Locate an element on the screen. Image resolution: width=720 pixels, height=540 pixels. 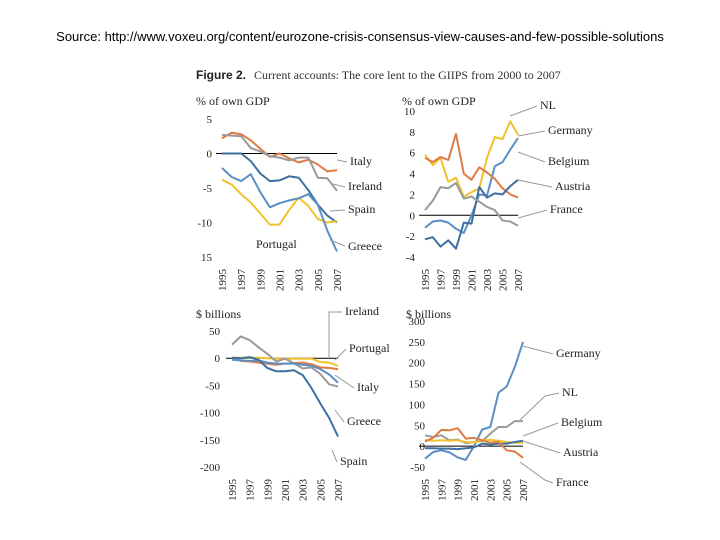
core-usd-ytick-label: 150 is located at coordinates (417, 385).